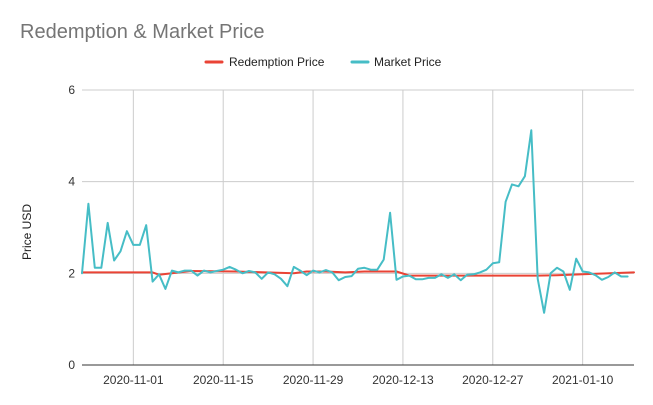 The image size is (653, 405). I want to click on x-tick-label: 2020-12-27, so click(493, 380).